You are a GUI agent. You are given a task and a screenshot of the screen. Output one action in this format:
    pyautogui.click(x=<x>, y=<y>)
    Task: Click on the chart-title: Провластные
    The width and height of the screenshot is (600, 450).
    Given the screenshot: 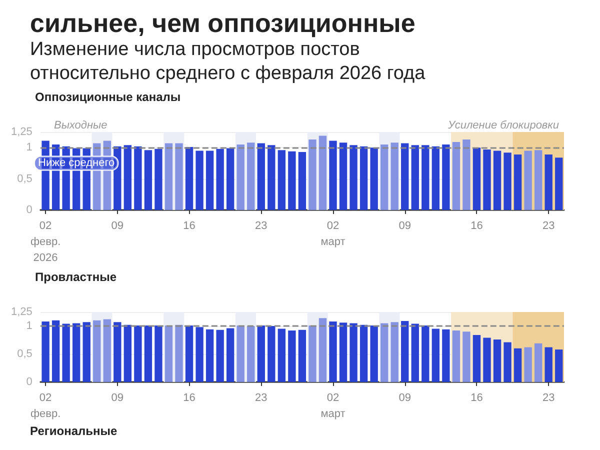 What is the action you would take?
    pyautogui.click(x=76, y=277)
    